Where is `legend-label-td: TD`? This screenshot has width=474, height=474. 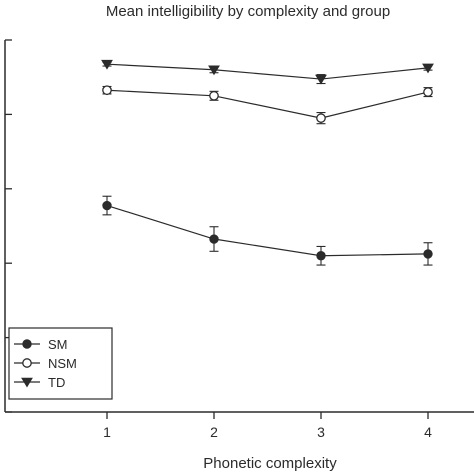
legend-label-td: TD is located at coordinates (56, 382).